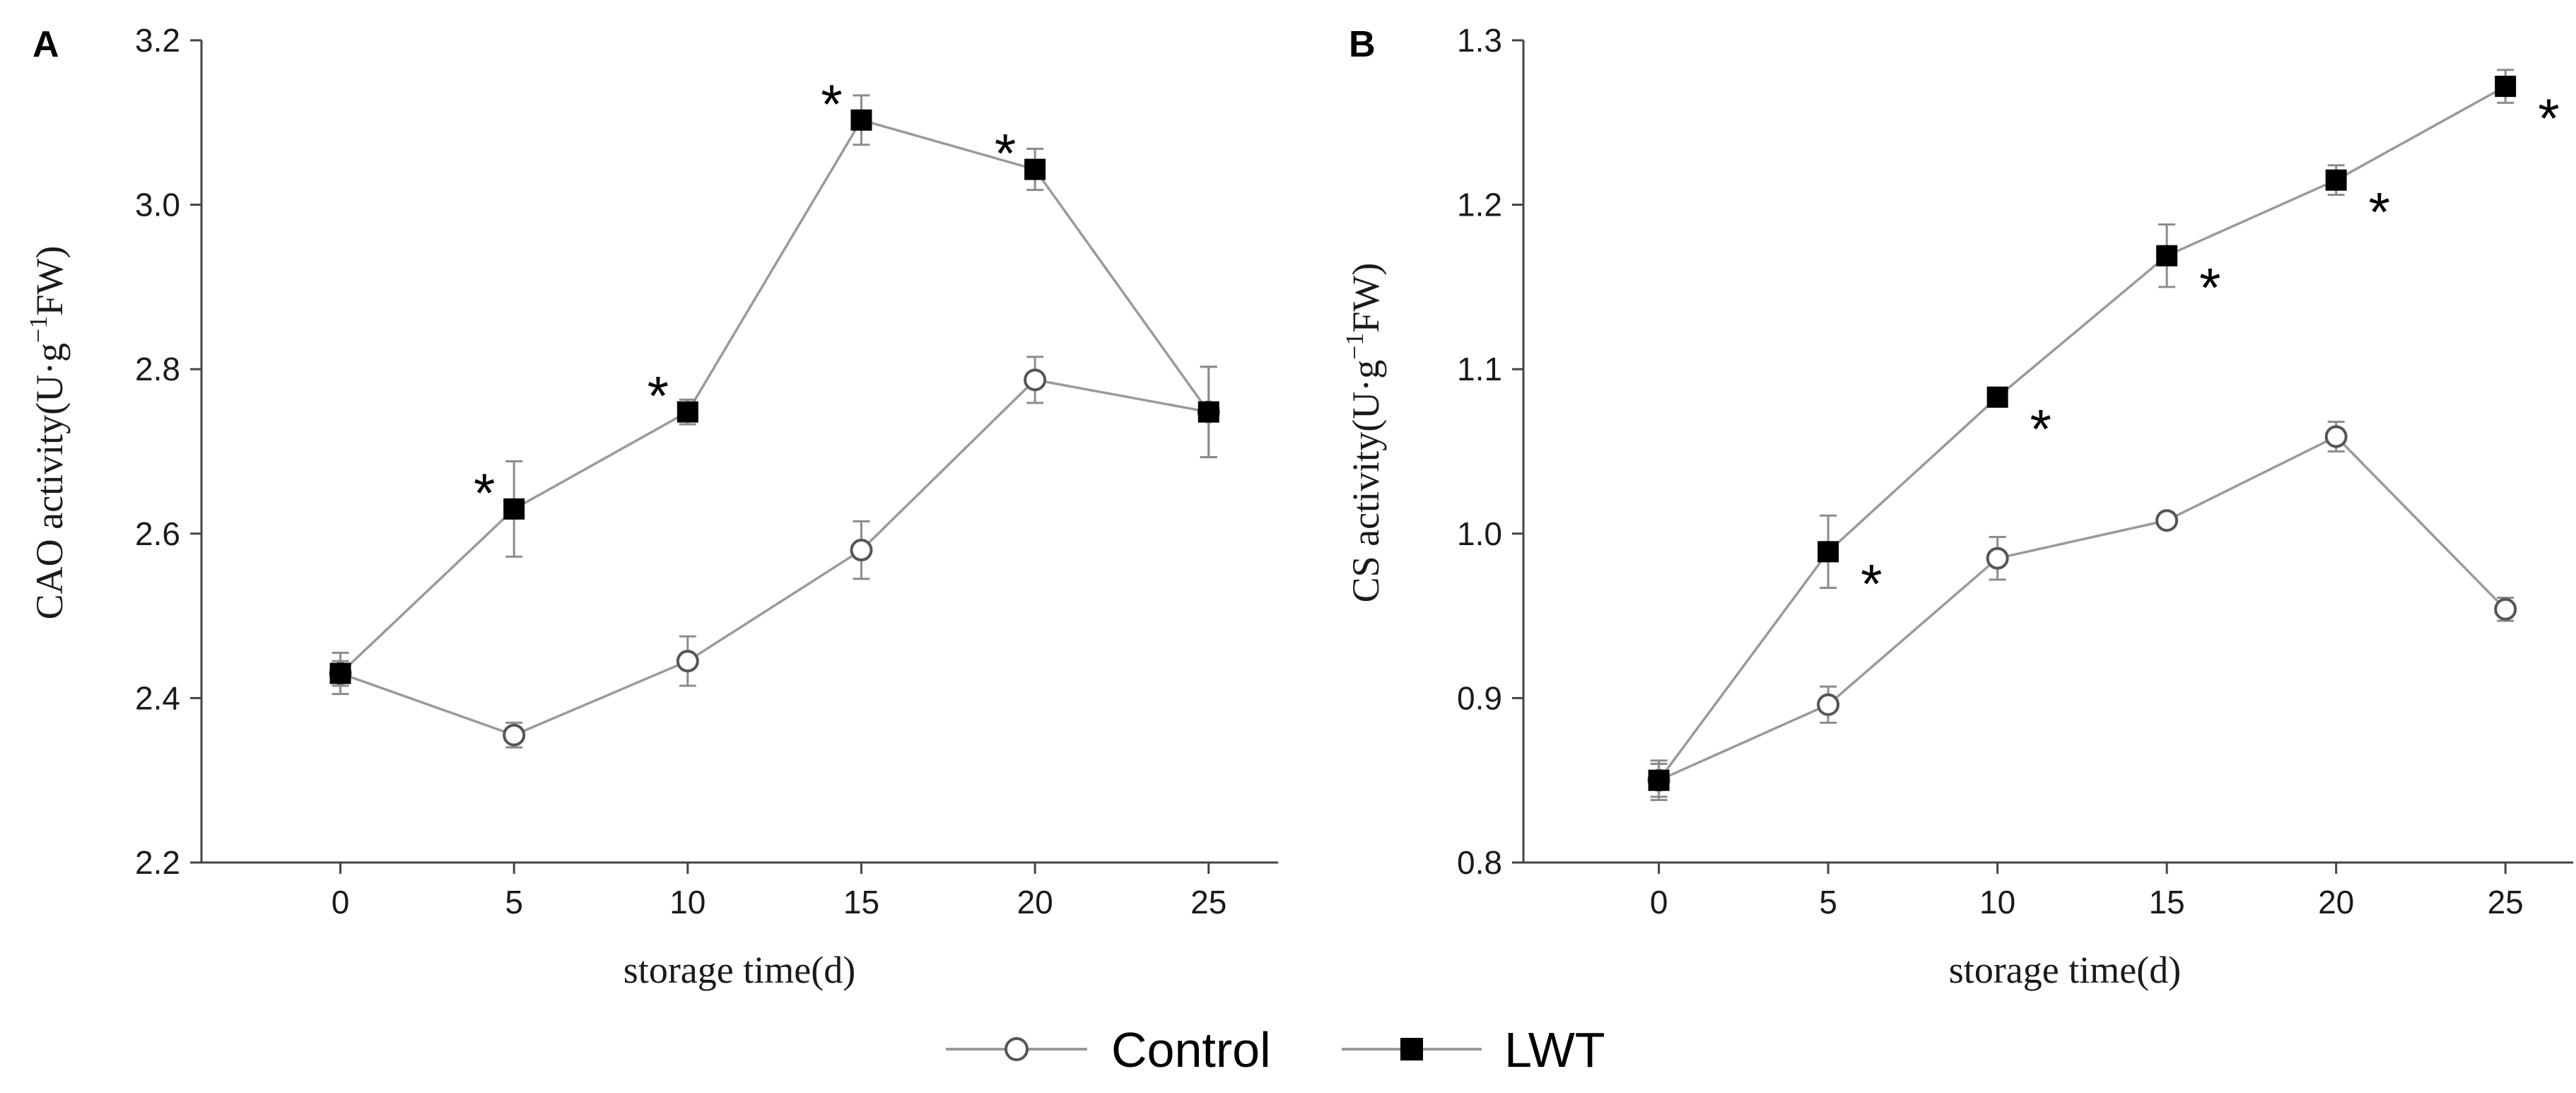 The image size is (2576, 1093). What do you see at coordinates (2336, 902) in the screenshot?
I see `panel-b-xtick-label: 20` at bounding box center [2336, 902].